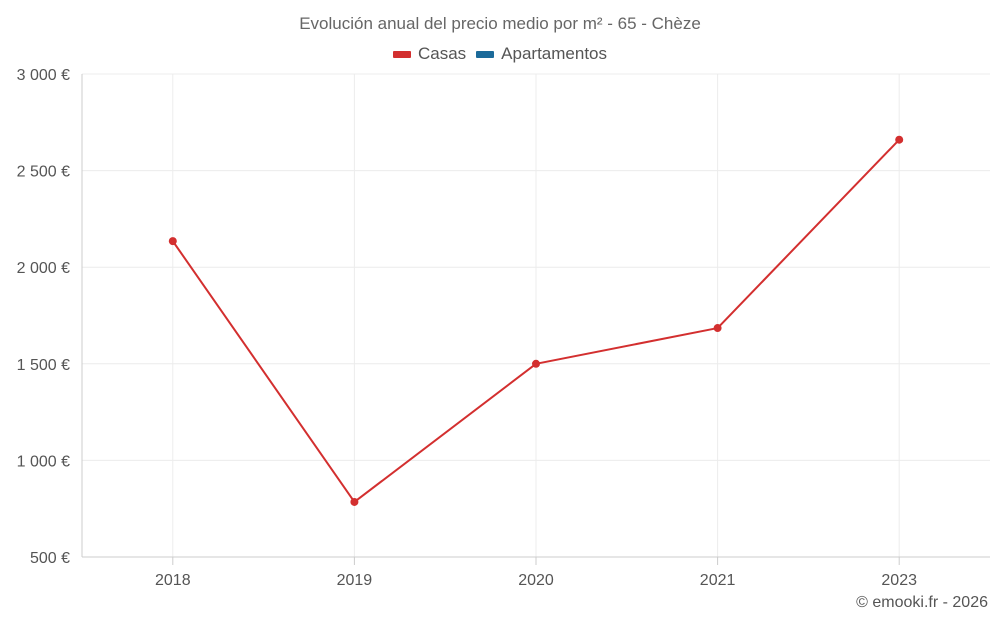  Describe the element at coordinates (43, 365) in the screenshot. I see `y-tick-label: 1 500 €` at that location.